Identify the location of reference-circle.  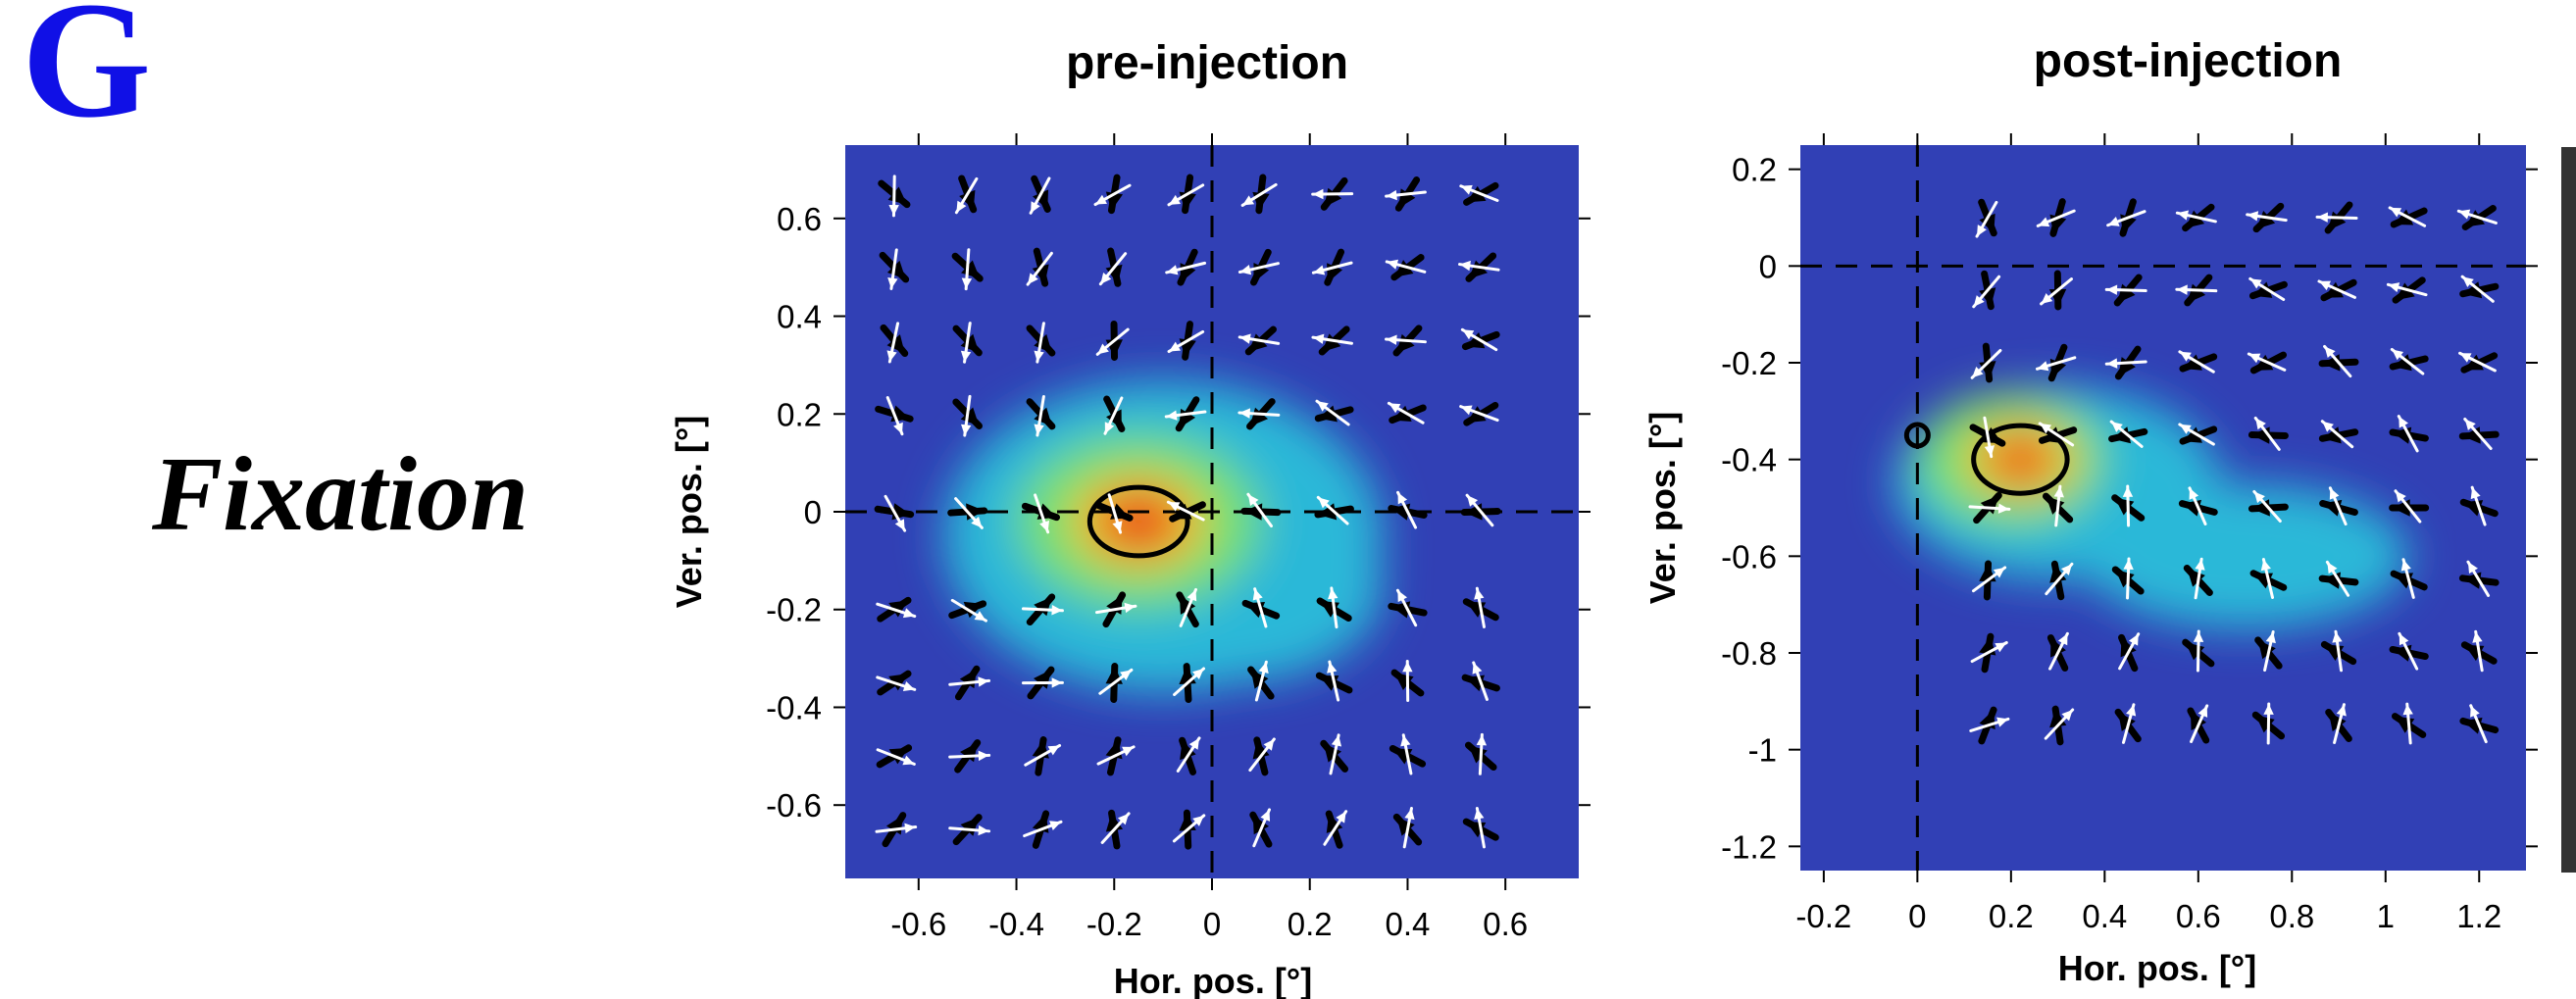
(1917, 435).